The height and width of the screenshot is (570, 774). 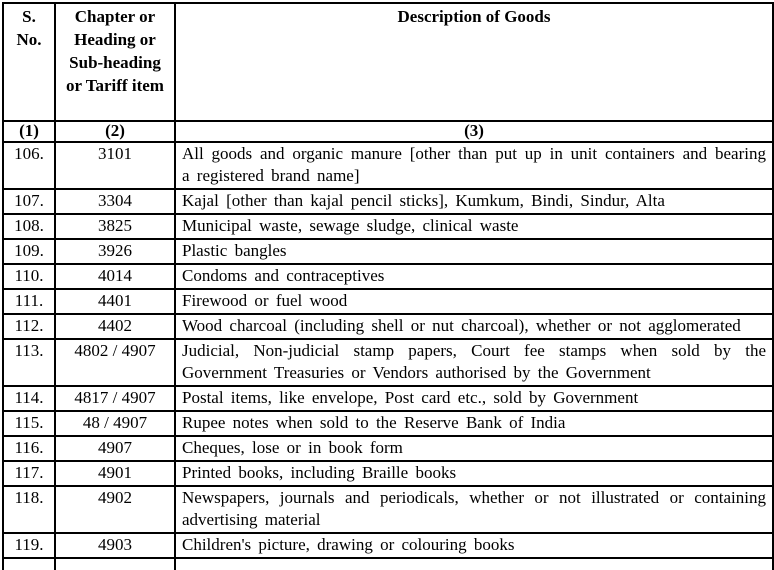 What do you see at coordinates (29, 509) in the screenshot?
I see `serial-number-cell: 118.` at bounding box center [29, 509].